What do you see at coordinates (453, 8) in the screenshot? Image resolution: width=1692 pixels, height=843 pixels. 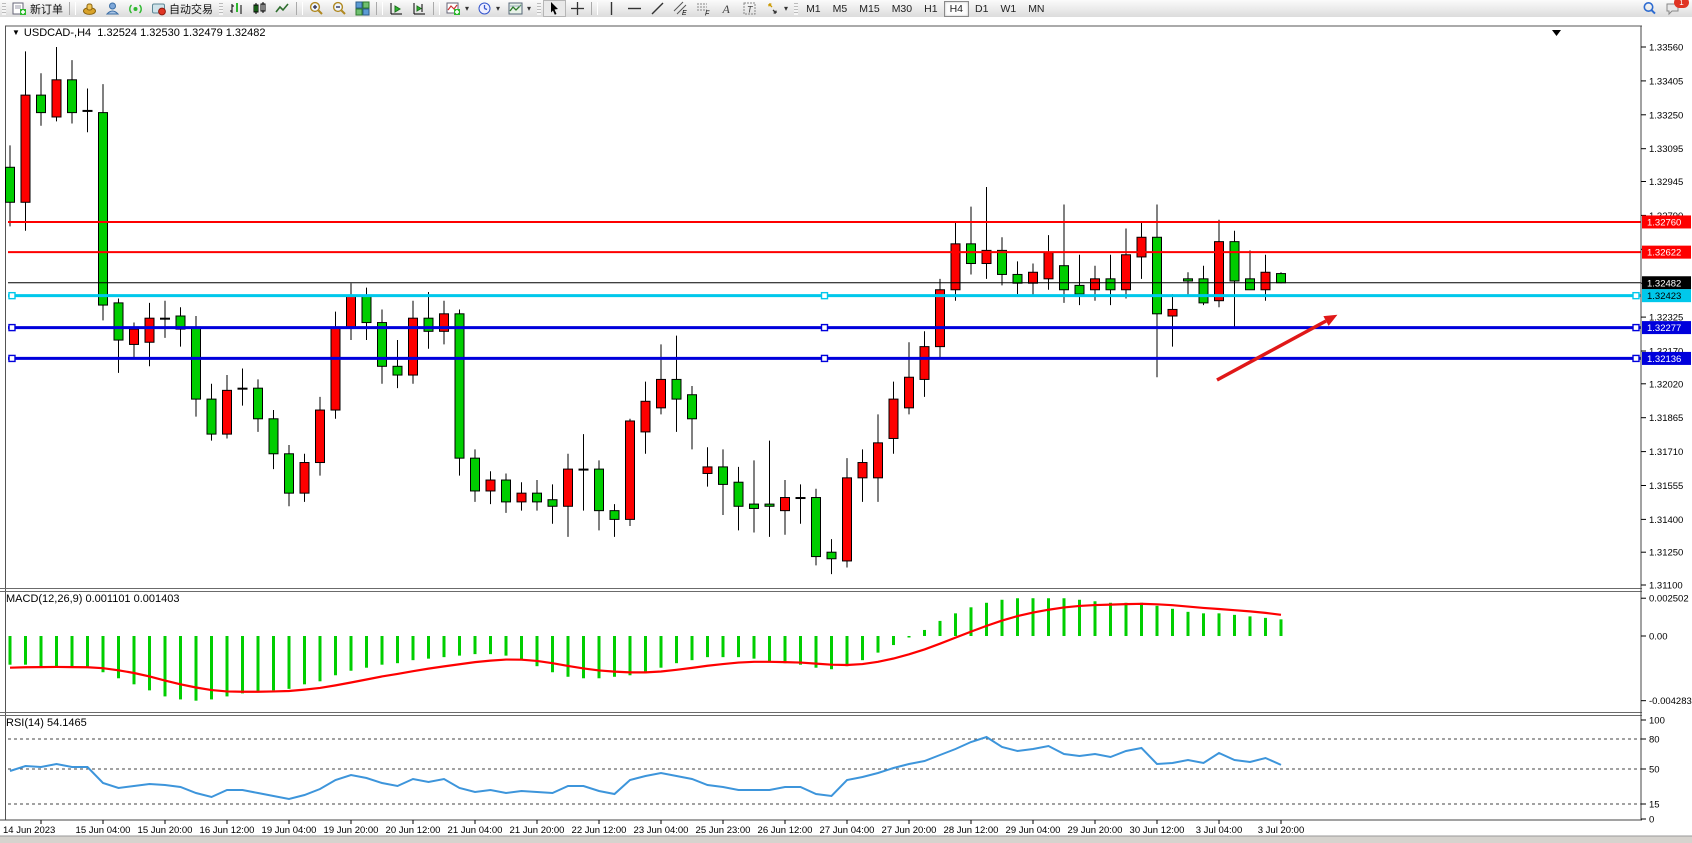 I see `add-indicator-icon` at bounding box center [453, 8].